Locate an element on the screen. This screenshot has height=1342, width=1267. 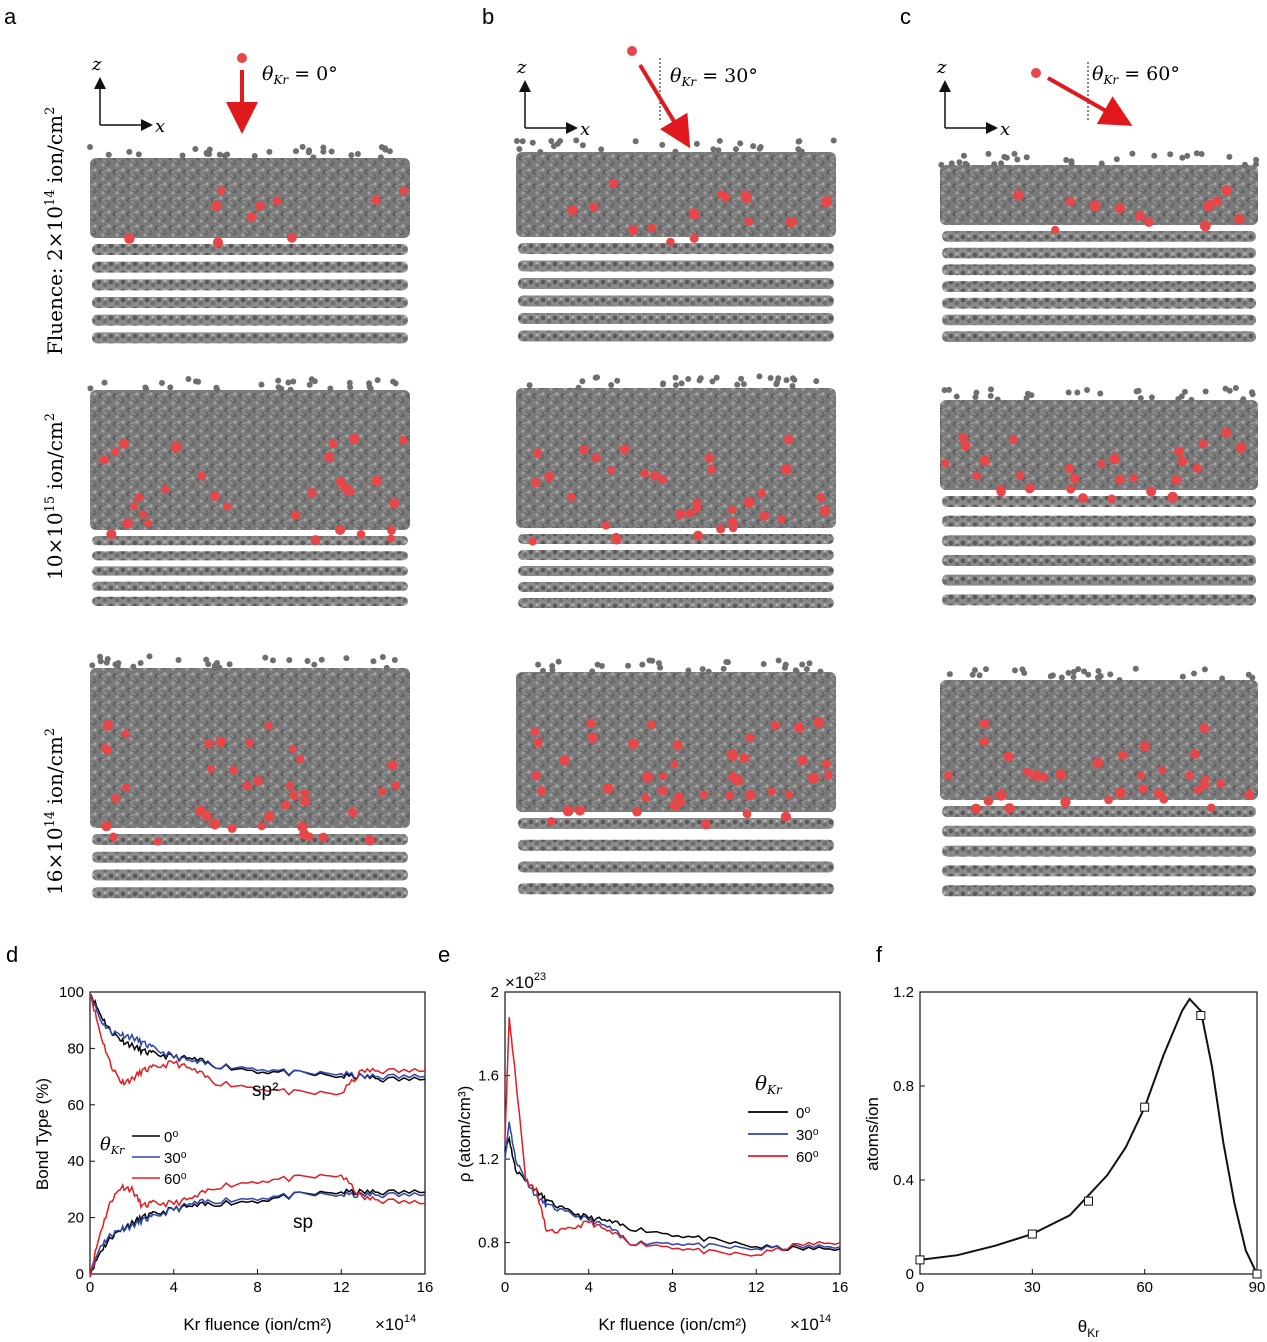
chart-sputter-yield: 0 30 60 90 0 0.4 0.8 1.2 θKr atoms/ion is located at coordinates (1064, 1162).